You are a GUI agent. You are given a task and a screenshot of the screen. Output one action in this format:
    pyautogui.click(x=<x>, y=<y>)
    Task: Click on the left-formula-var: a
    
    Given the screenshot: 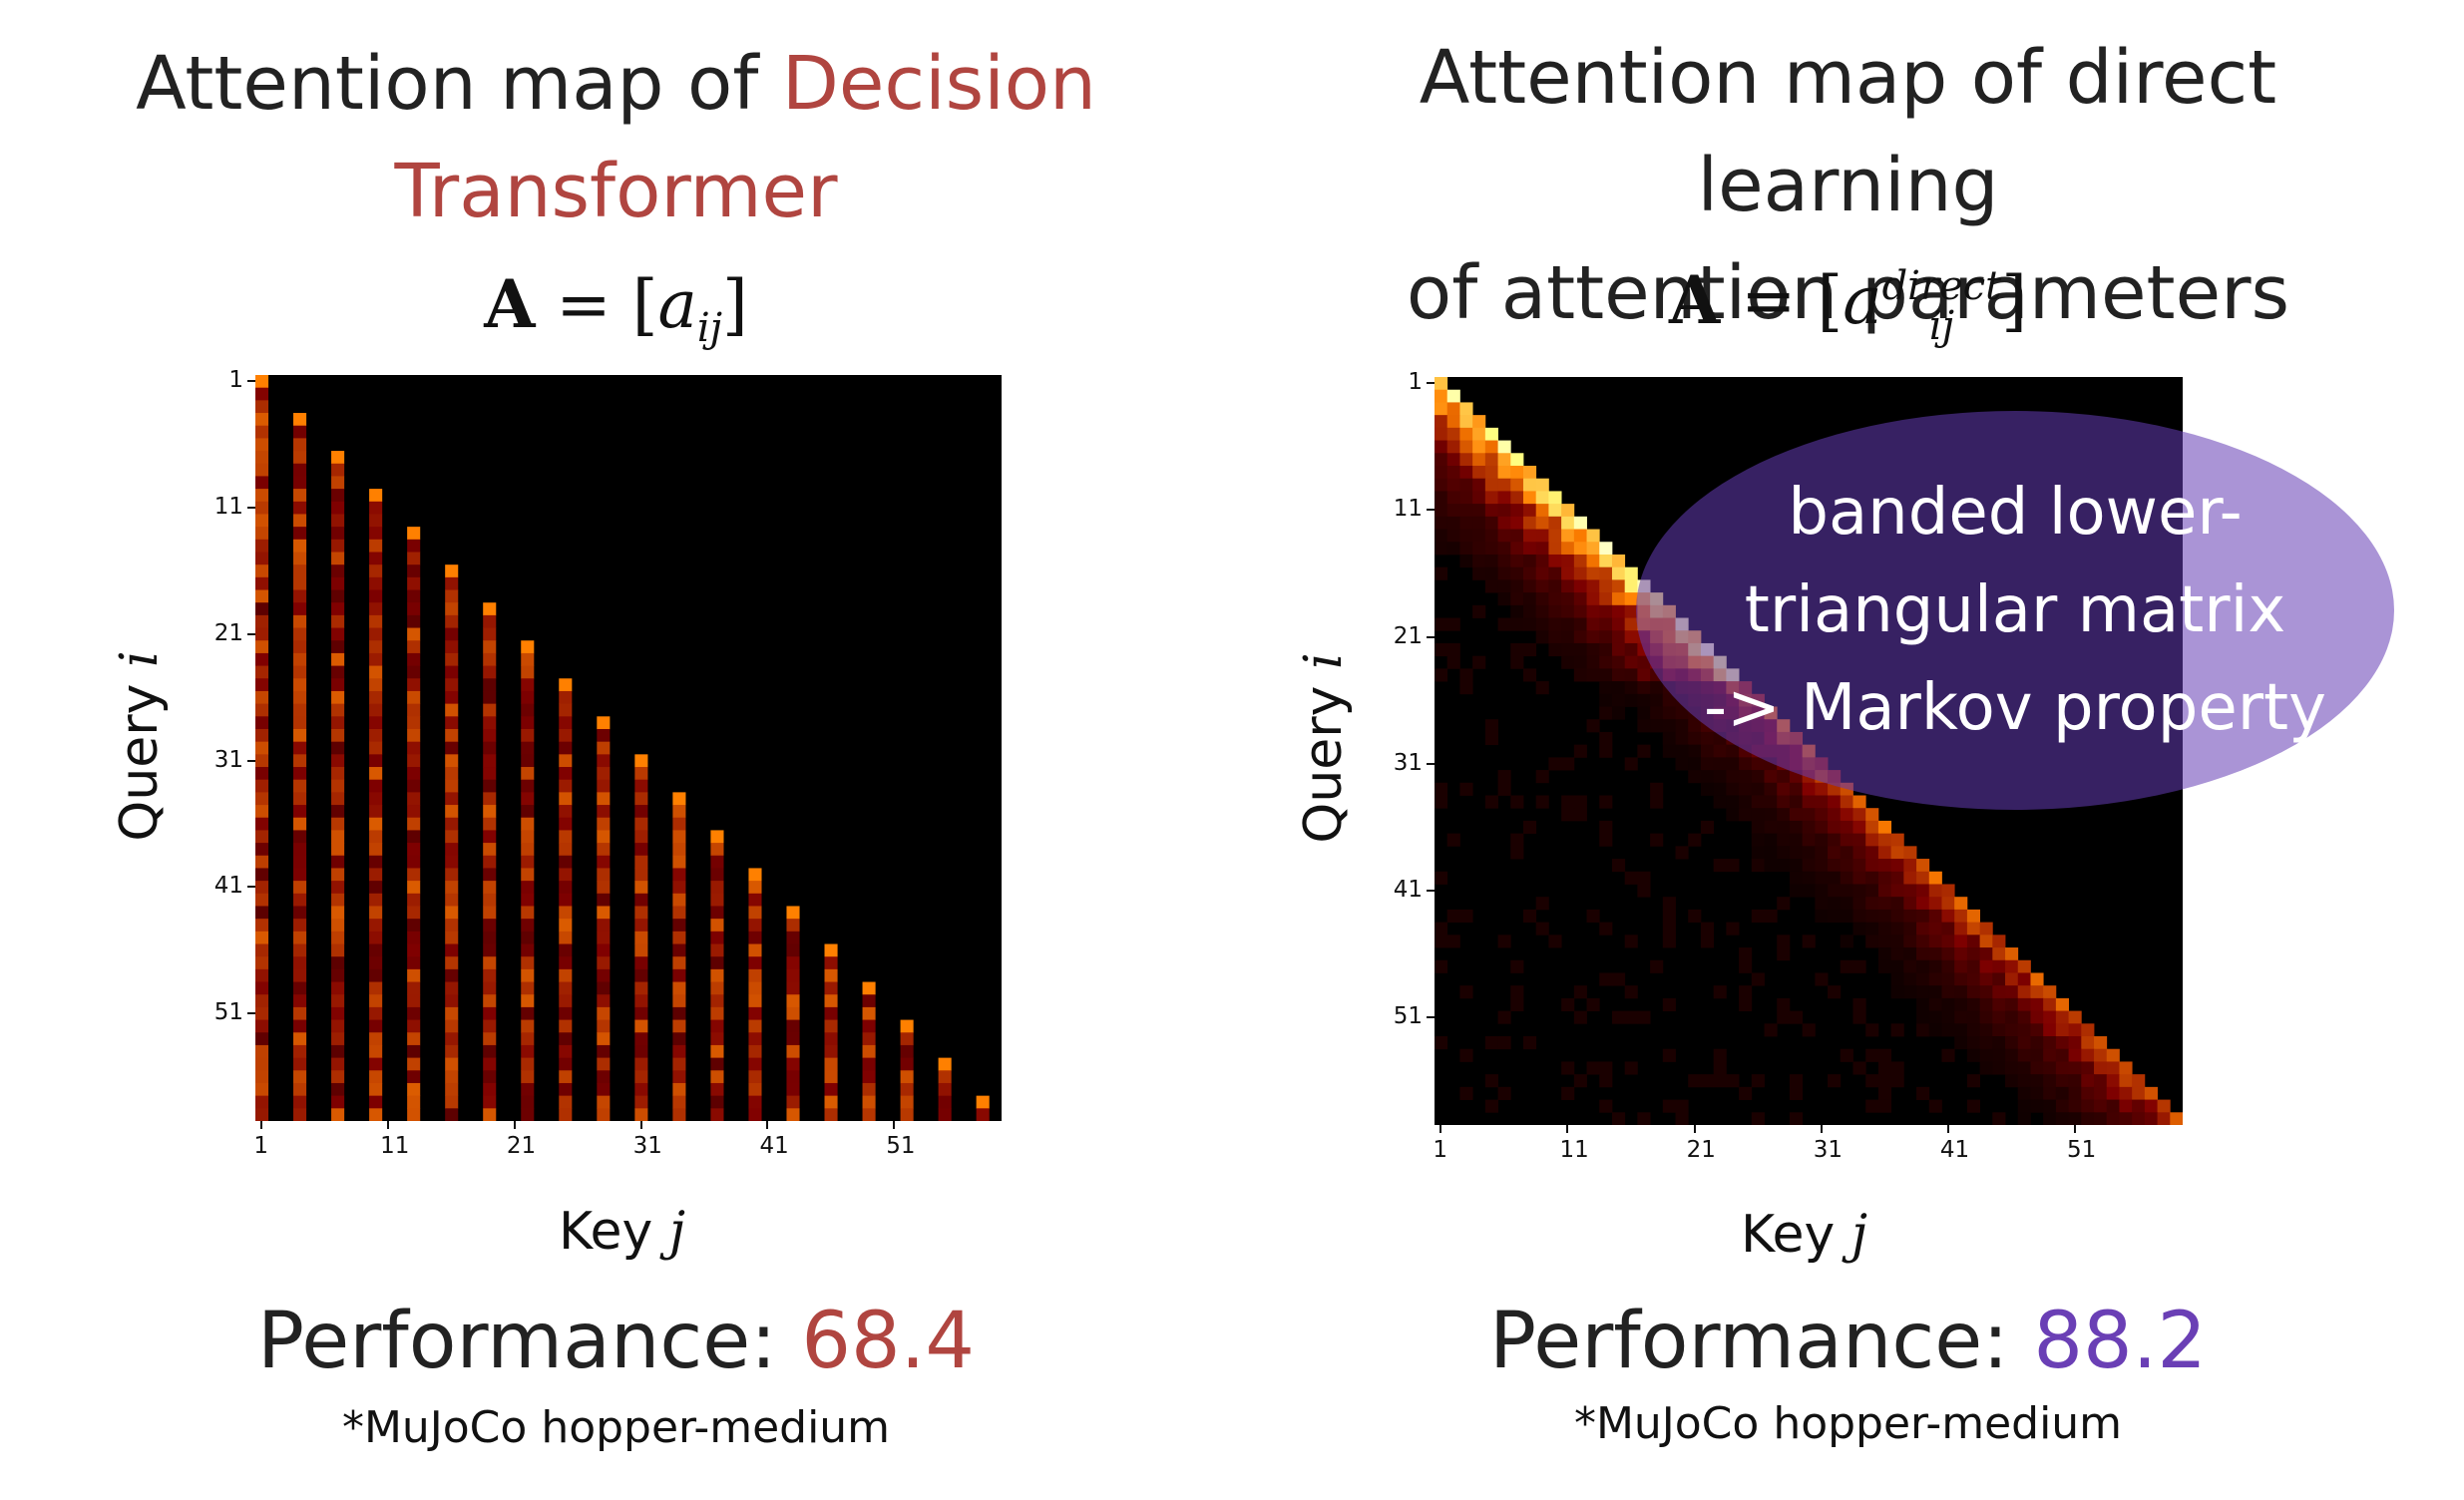 What is the action you would take?
    pyautogui.click(x=677, y=304)
    